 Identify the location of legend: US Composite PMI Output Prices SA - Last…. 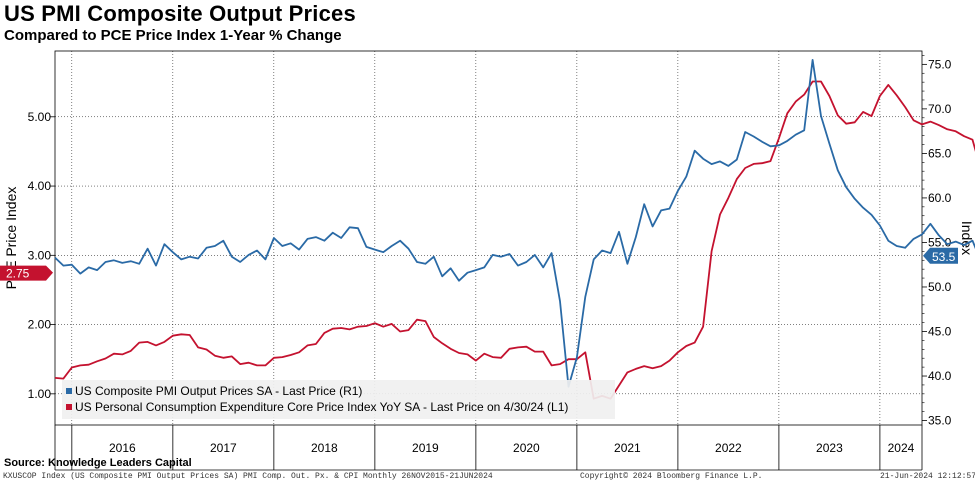
(338, 399).